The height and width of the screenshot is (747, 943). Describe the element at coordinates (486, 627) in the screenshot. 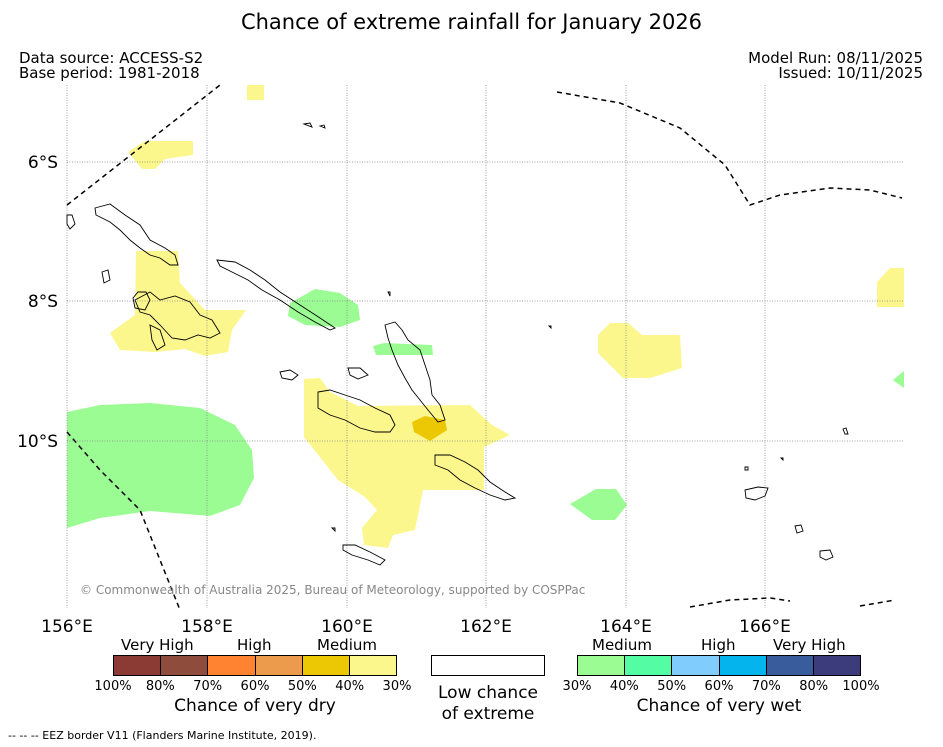

I see `lon-label: 162°E` at that location.